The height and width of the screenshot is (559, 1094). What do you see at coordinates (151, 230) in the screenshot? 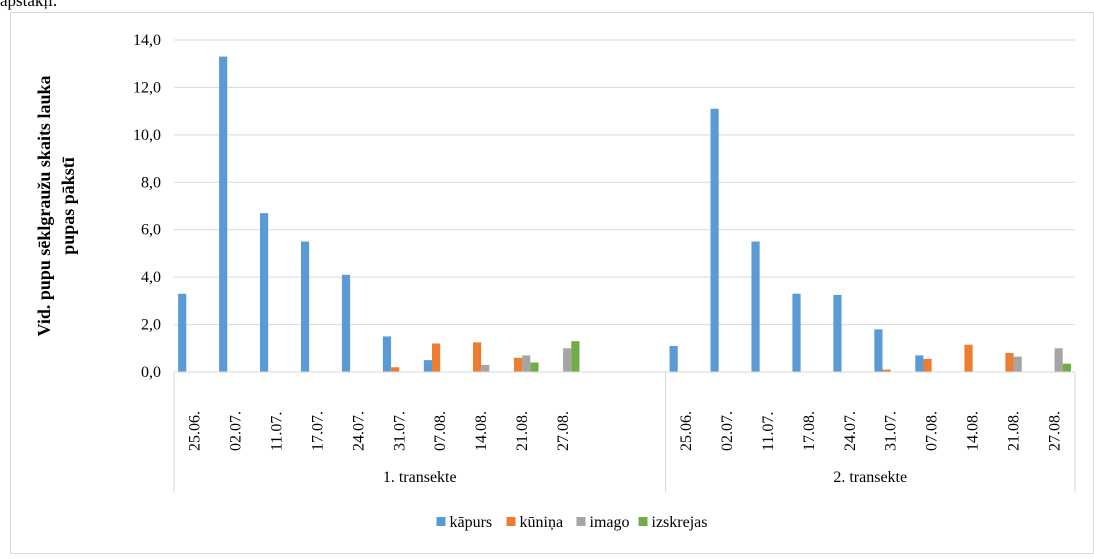
I see `y-tick-label: 6,0` at bounding box center [151, 230].